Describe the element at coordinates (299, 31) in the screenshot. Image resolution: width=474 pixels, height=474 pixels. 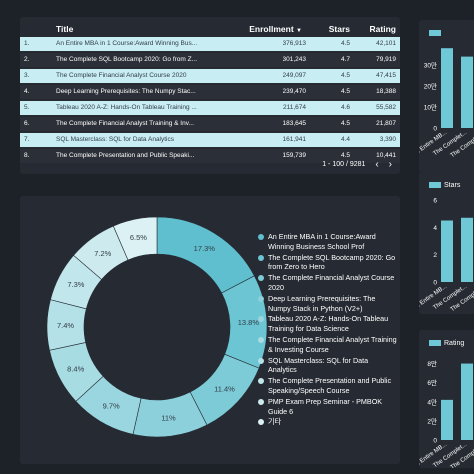
I see `sort-desc-icon: ▼` at that location.